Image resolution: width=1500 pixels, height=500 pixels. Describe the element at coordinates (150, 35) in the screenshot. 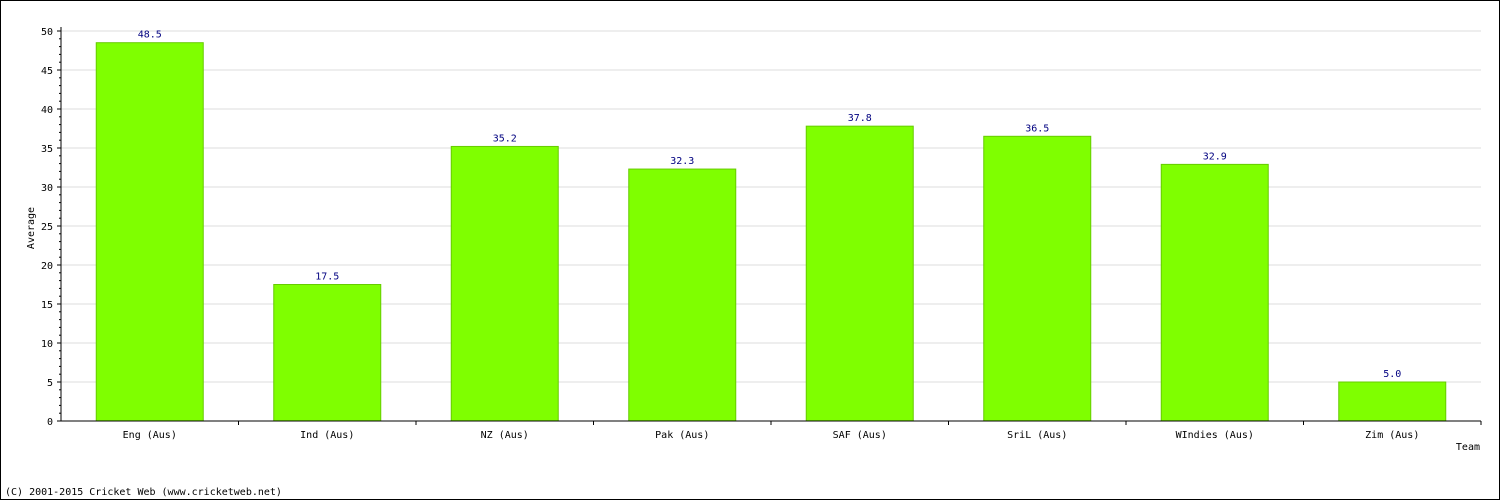

I see `data-label: 48.5` at that location.